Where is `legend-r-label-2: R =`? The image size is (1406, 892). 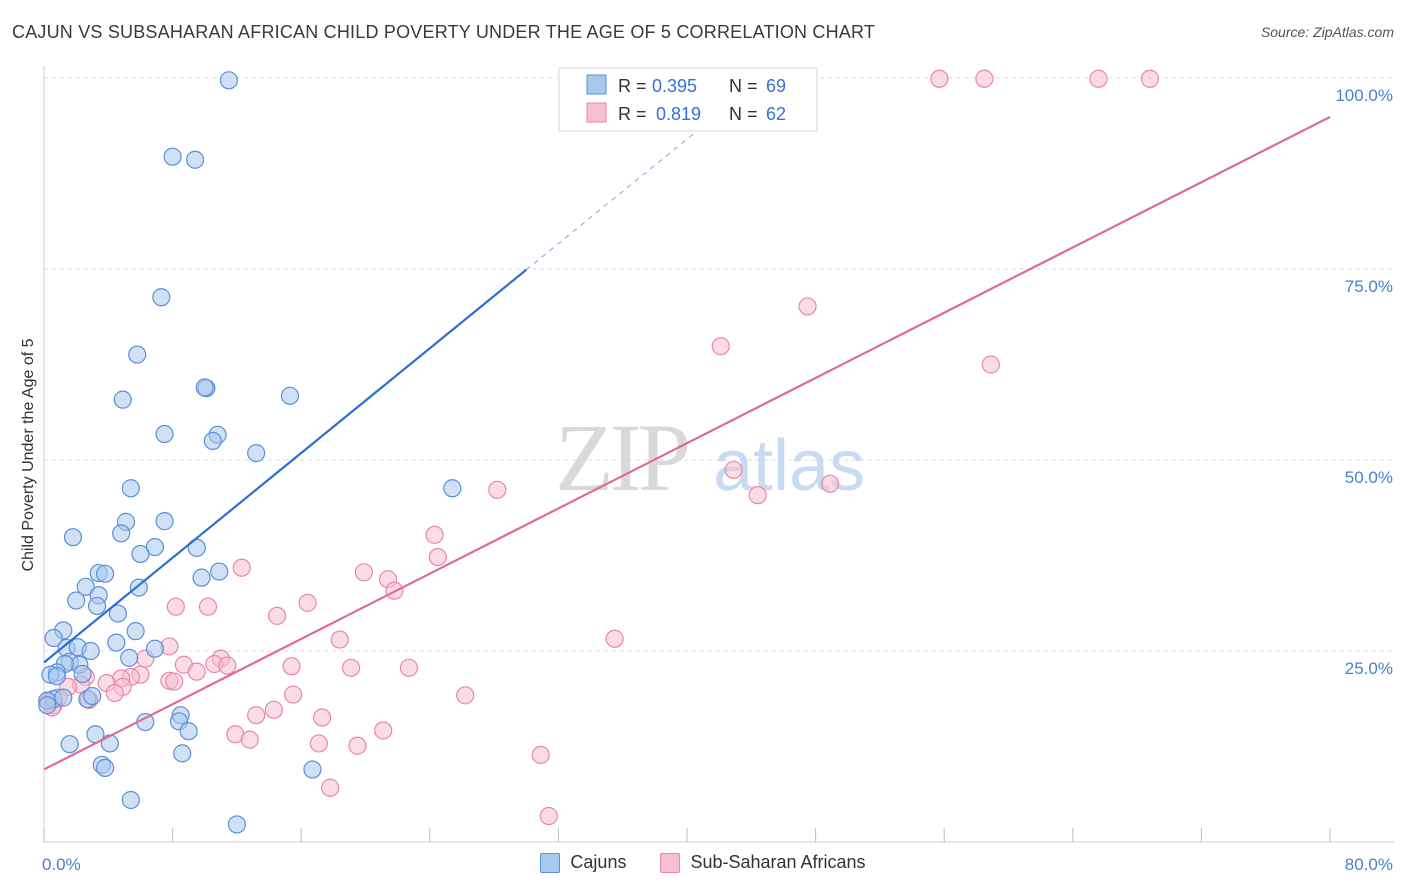 legend-r-label-2: R = is located at coordinates (632, 114).